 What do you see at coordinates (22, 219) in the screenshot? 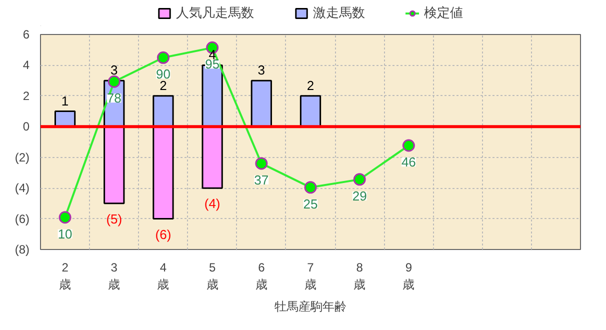
I see `y-tick-label: (6)` at bounding box center [22, 219].